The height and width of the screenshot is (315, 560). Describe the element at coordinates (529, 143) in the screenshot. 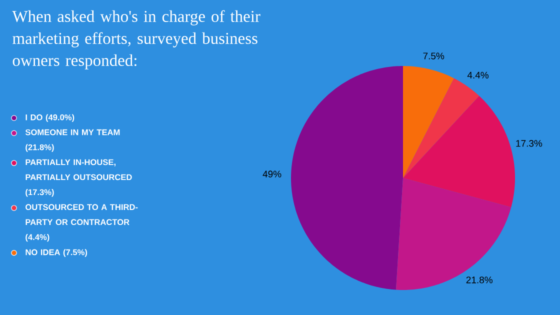

I see `data-label: 17.3%` at that location.